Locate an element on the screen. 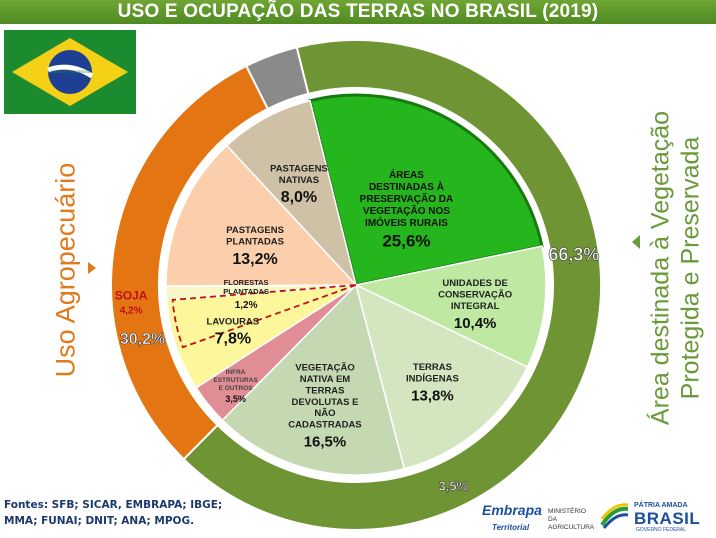 This screenshot has width=716, height=538. vegetation-label-line2: Protegida e Preservada is located at coordinates (690, 268).